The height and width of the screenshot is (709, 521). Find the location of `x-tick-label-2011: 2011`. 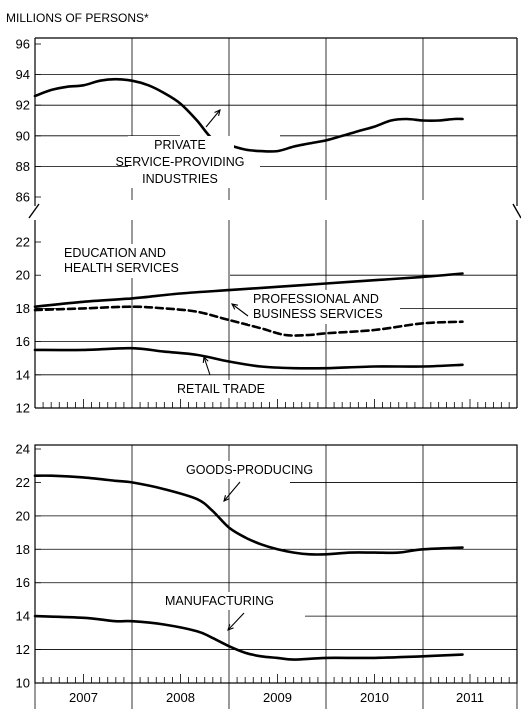

x-tick-label-2011: 2011 is located at coordinates (470, 697).